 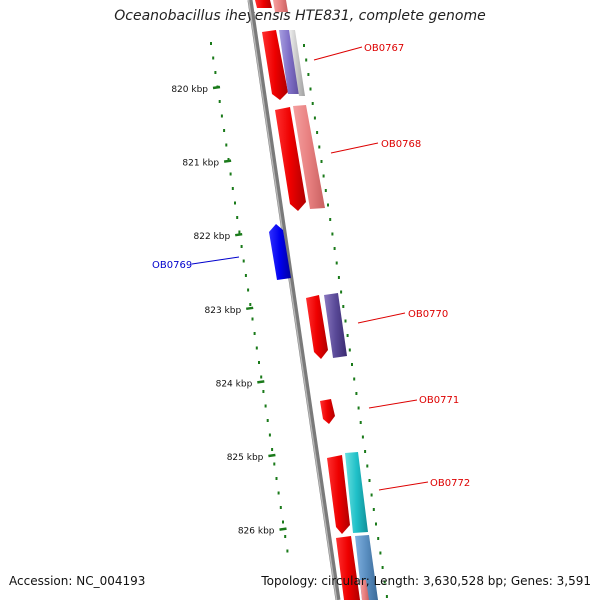 What do you see at coordinates (401, 144) in the screenshot?
I see `gene-OB0768-label: OB0768` at bounding box center [401, 144].